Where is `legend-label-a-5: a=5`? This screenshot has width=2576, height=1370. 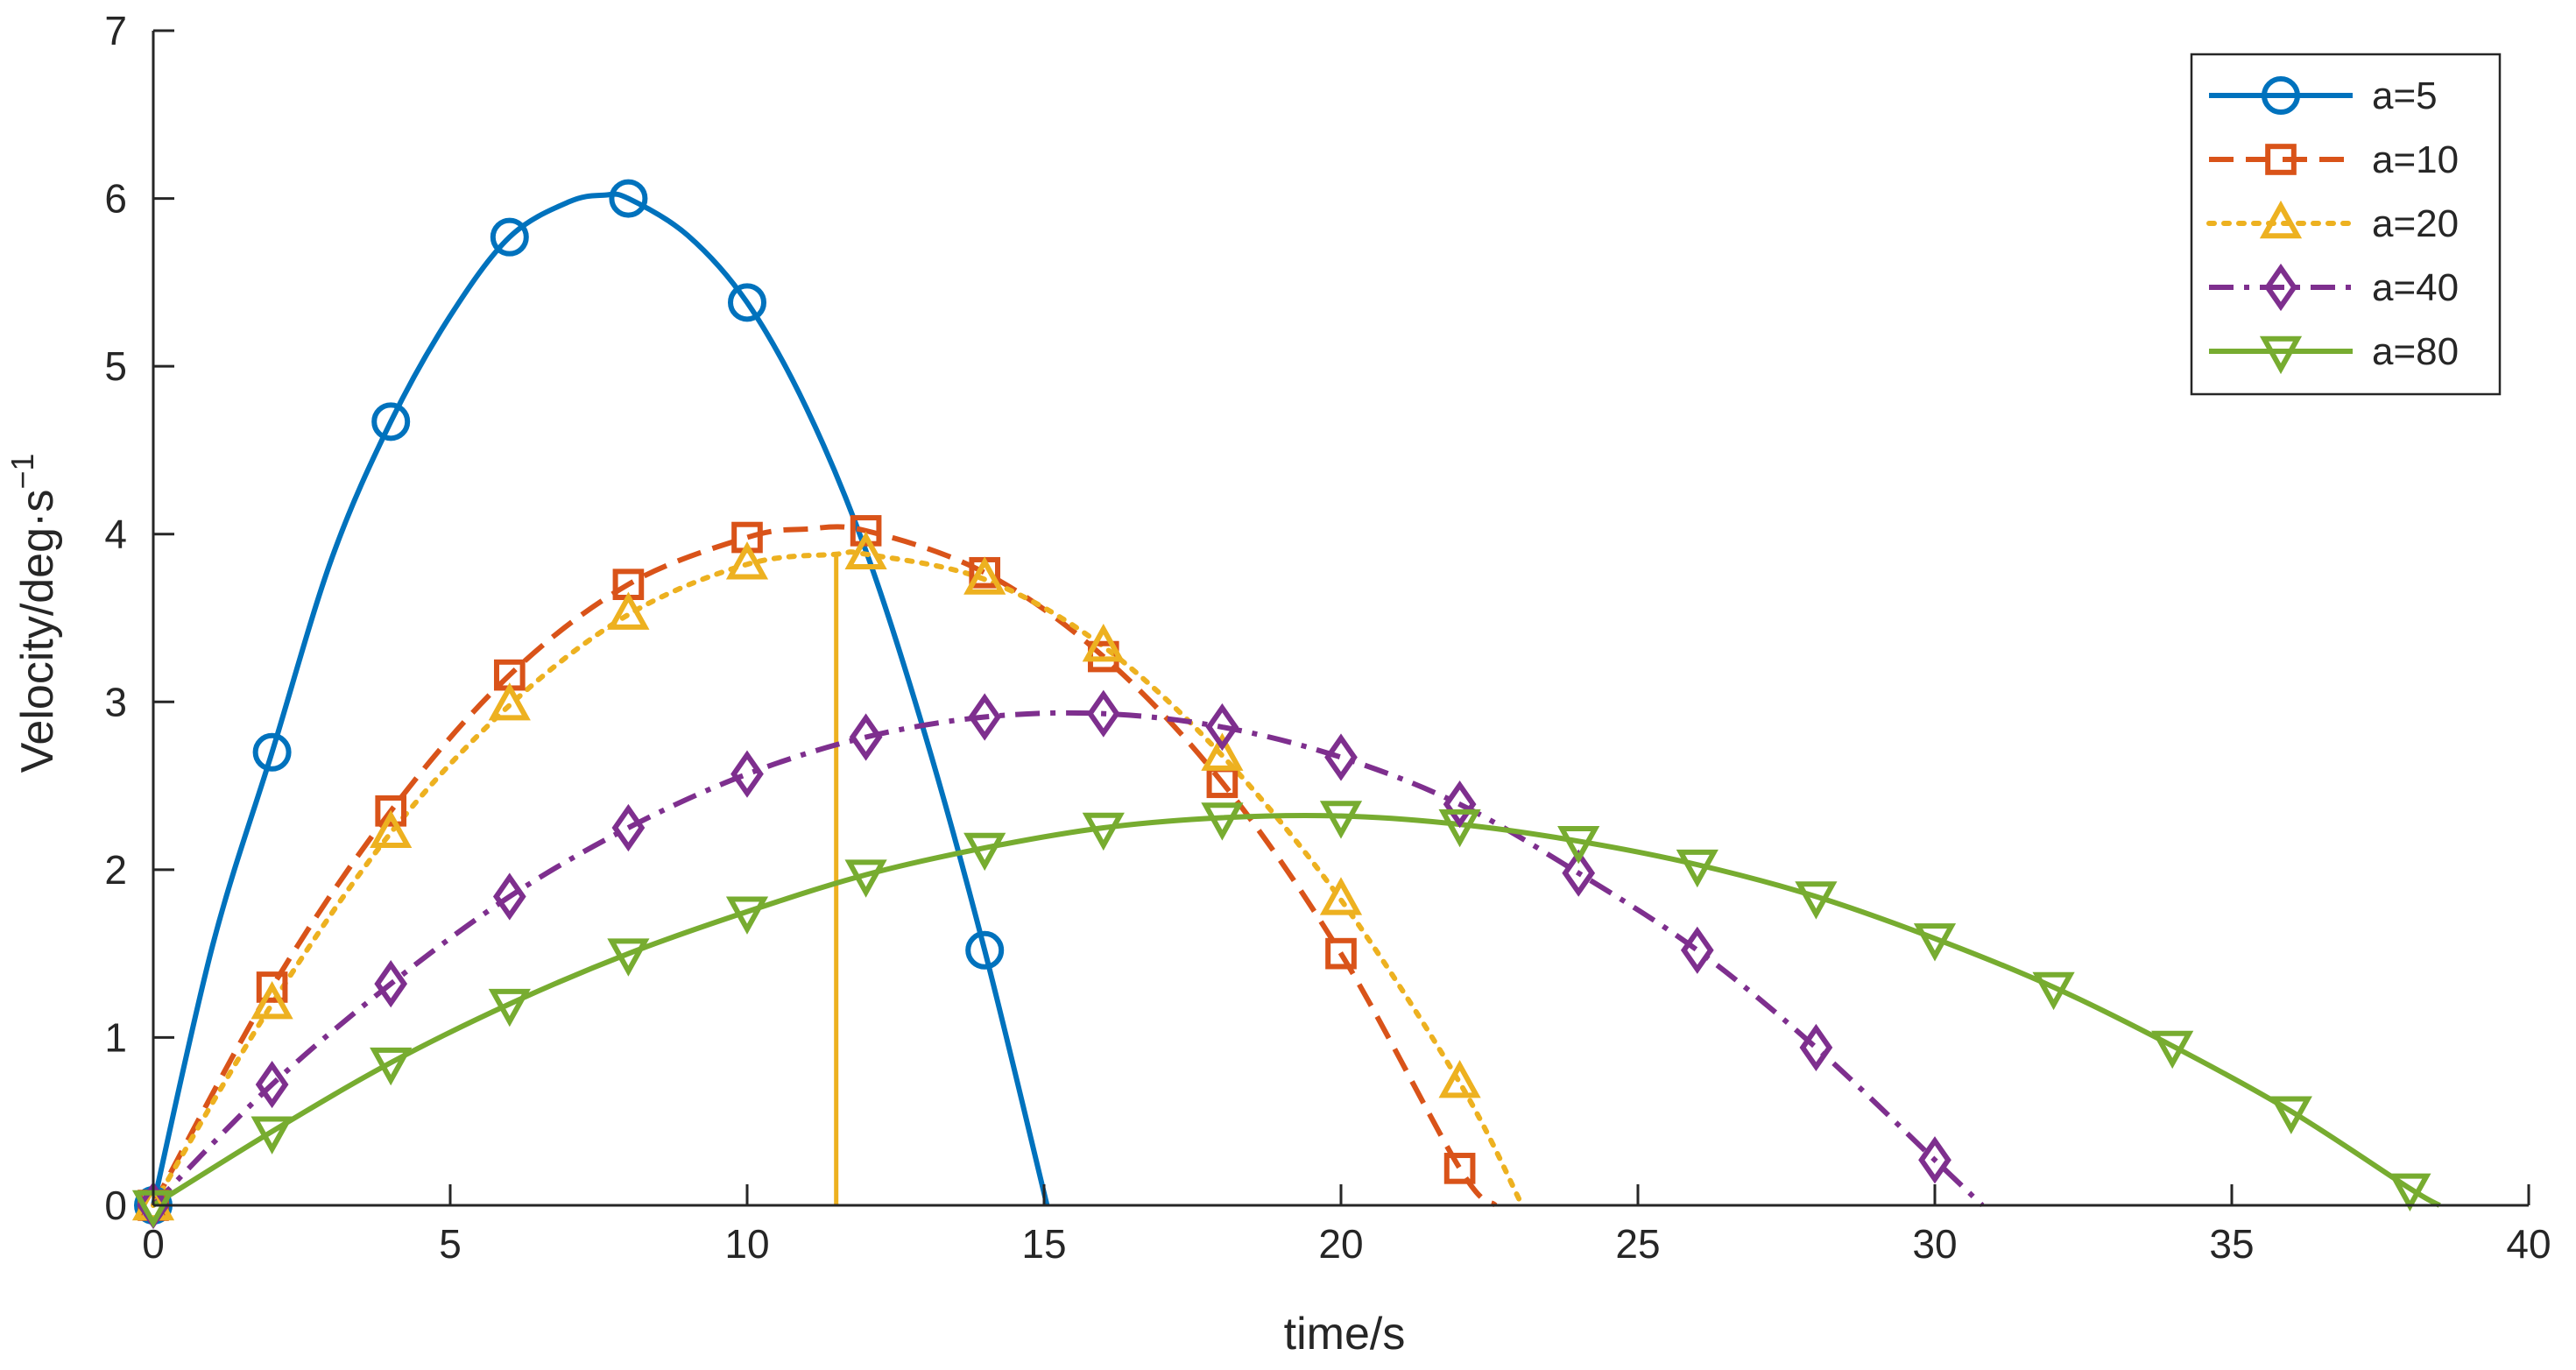
legend-label-a-5: a=5 is located at coordinates (2405, 96).